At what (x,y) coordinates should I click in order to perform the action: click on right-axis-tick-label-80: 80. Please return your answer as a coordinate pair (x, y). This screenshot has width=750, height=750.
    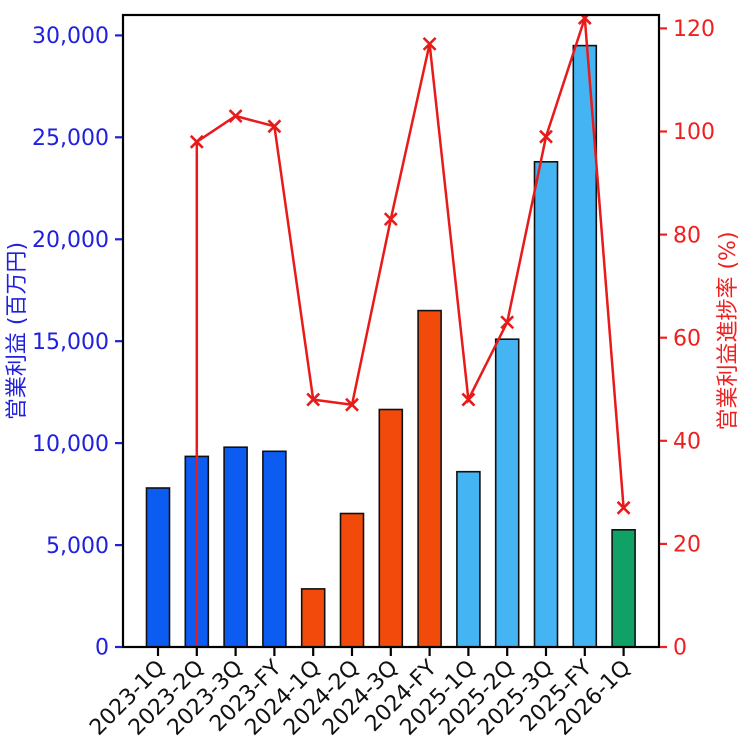
    Looking at the image, I should click on (687, 235).